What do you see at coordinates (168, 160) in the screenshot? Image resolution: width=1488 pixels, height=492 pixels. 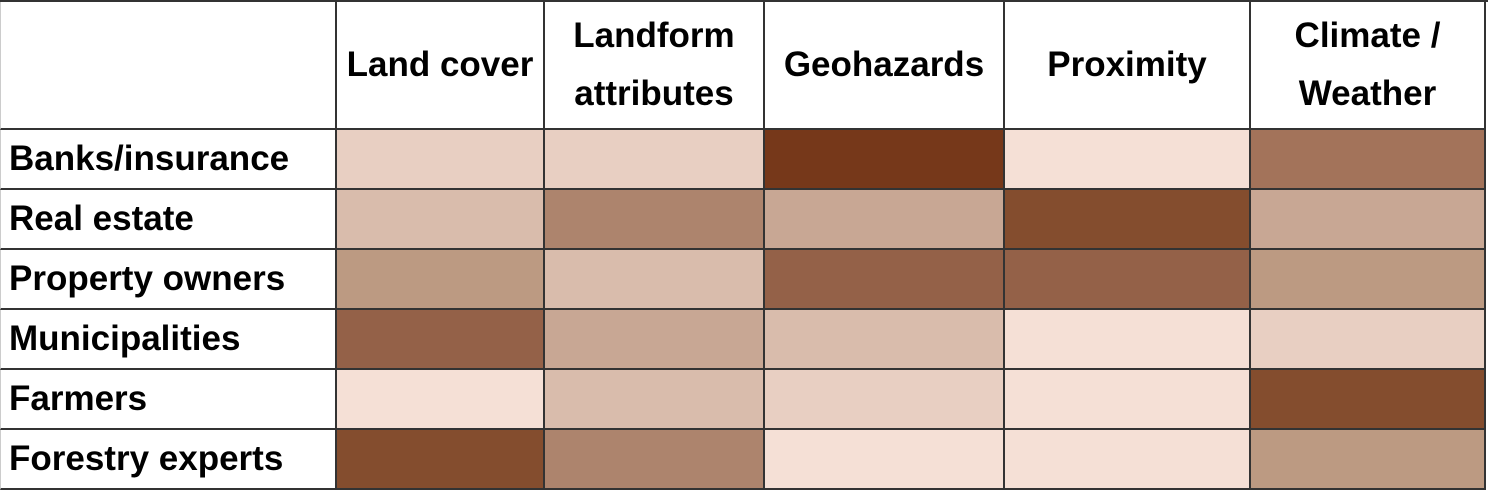 I see `row-label: Banks/insurance` at bounding box center [168, 160].